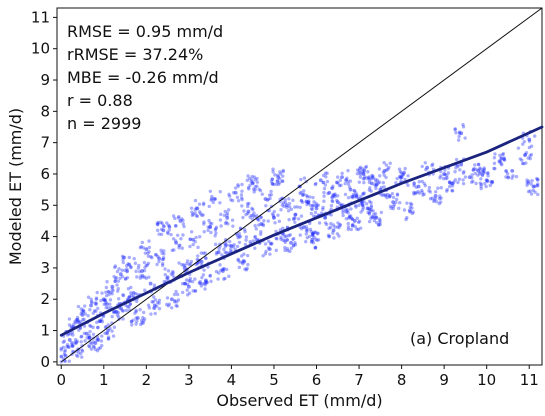  What do you see at coordinates (45, 143) in the screenshot?
I see `y-tick-label: 7` at bounding box center [45, 143].